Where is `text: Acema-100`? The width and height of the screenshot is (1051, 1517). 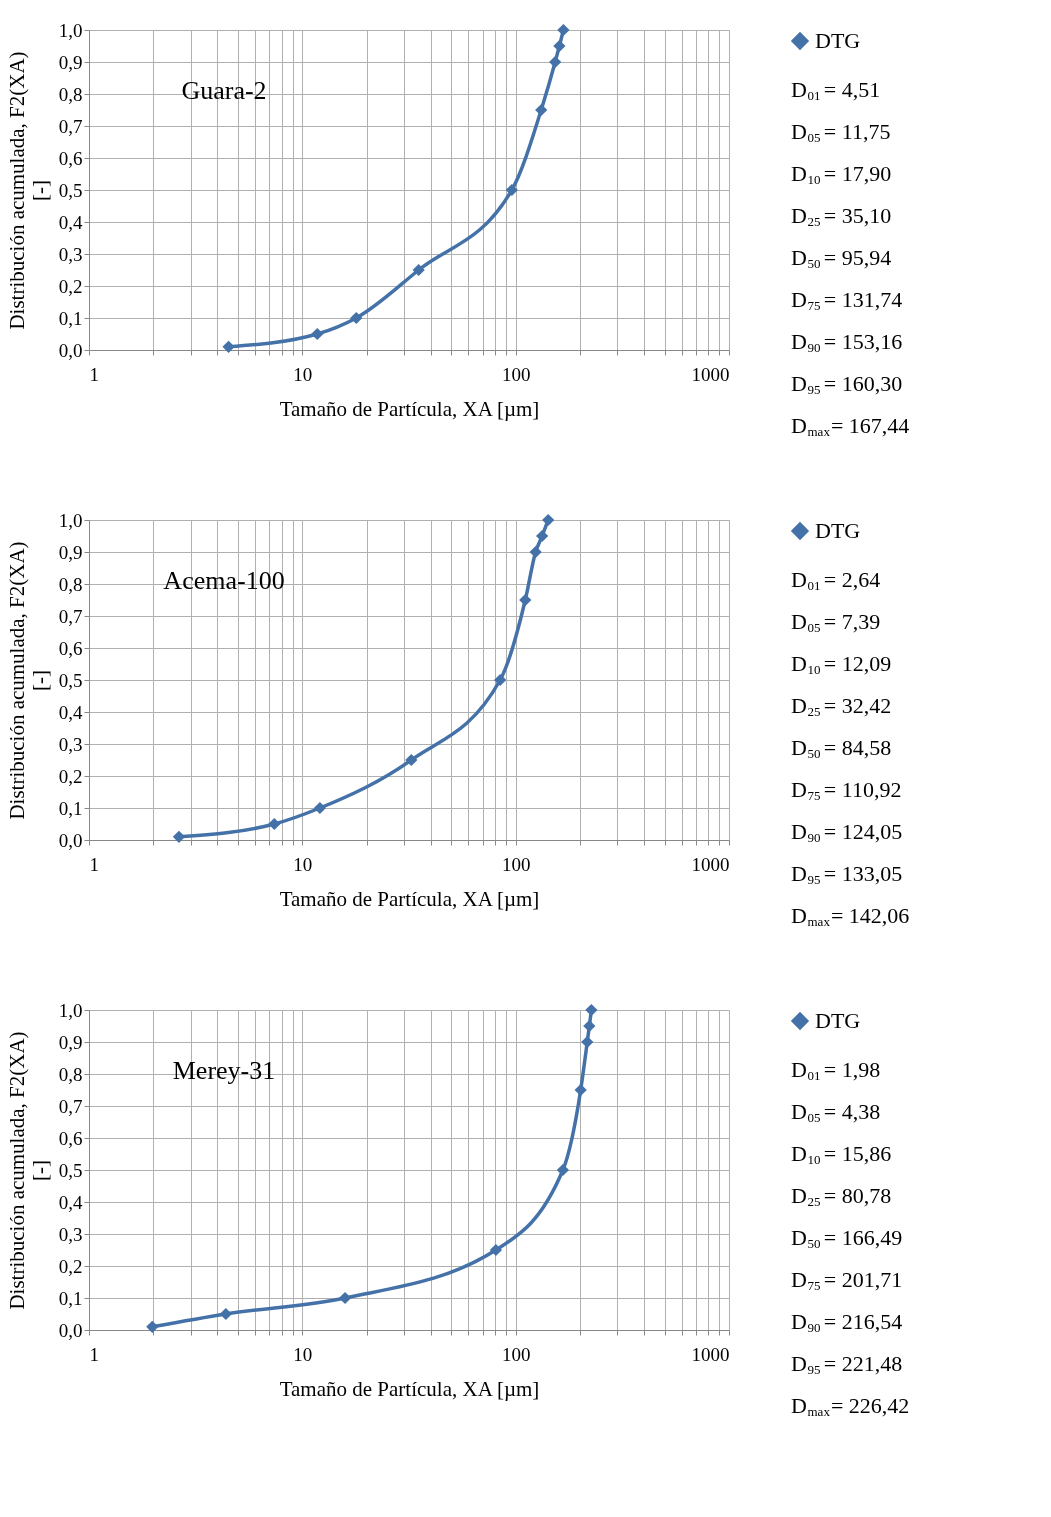
text: Acema-100 is located at coordinates (224, 580).